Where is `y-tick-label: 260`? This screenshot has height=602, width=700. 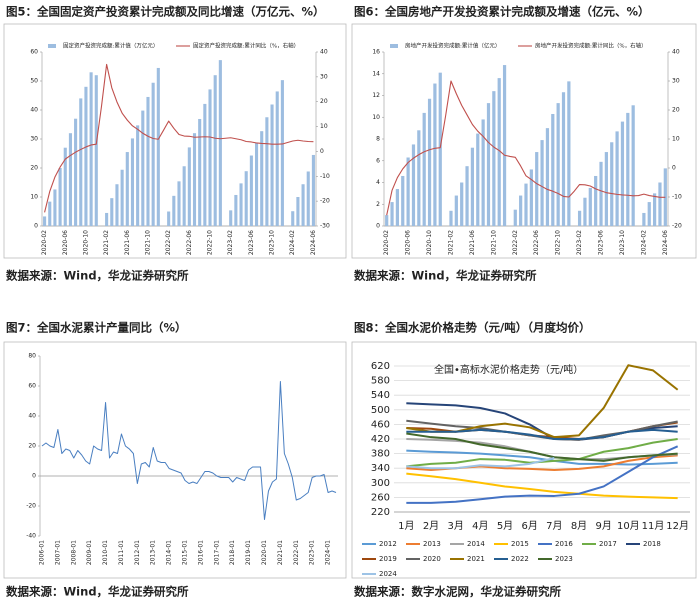 y-tick-label: 260 is located at coordinates (380, 497).